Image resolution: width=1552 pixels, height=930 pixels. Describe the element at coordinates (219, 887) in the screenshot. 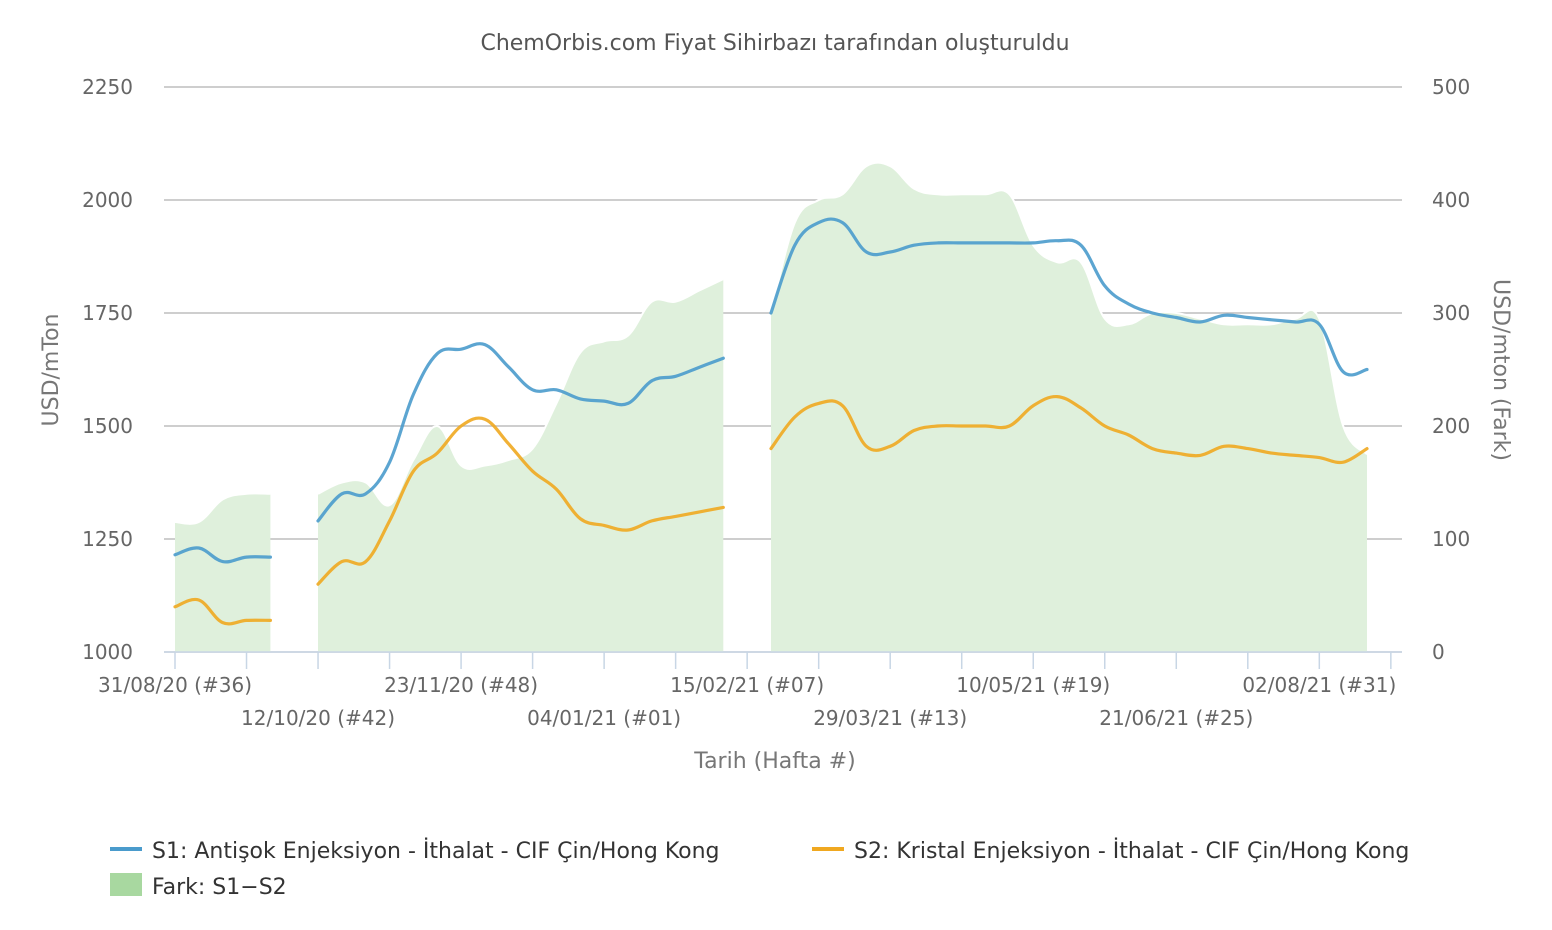

I see `legend-label: Fark: S1−S2` at that location.